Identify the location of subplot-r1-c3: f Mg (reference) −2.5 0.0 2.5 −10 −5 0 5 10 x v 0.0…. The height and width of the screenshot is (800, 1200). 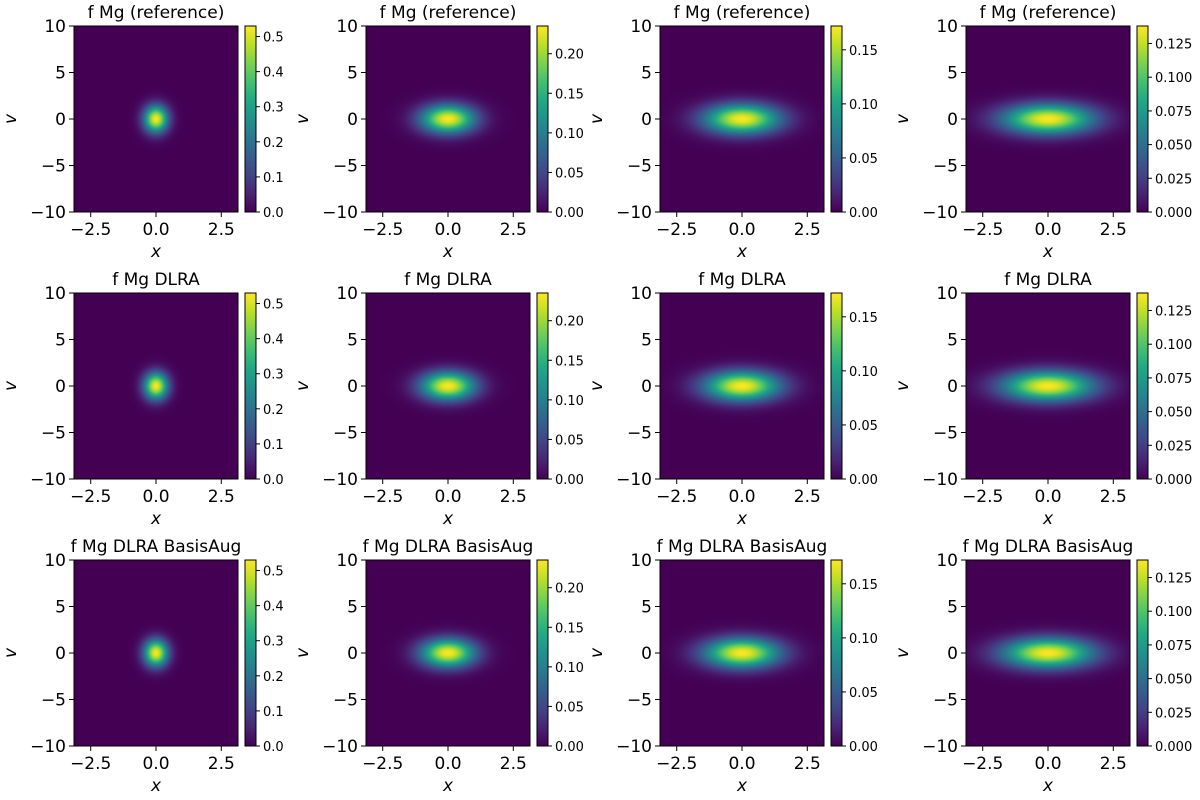
(732, 132).